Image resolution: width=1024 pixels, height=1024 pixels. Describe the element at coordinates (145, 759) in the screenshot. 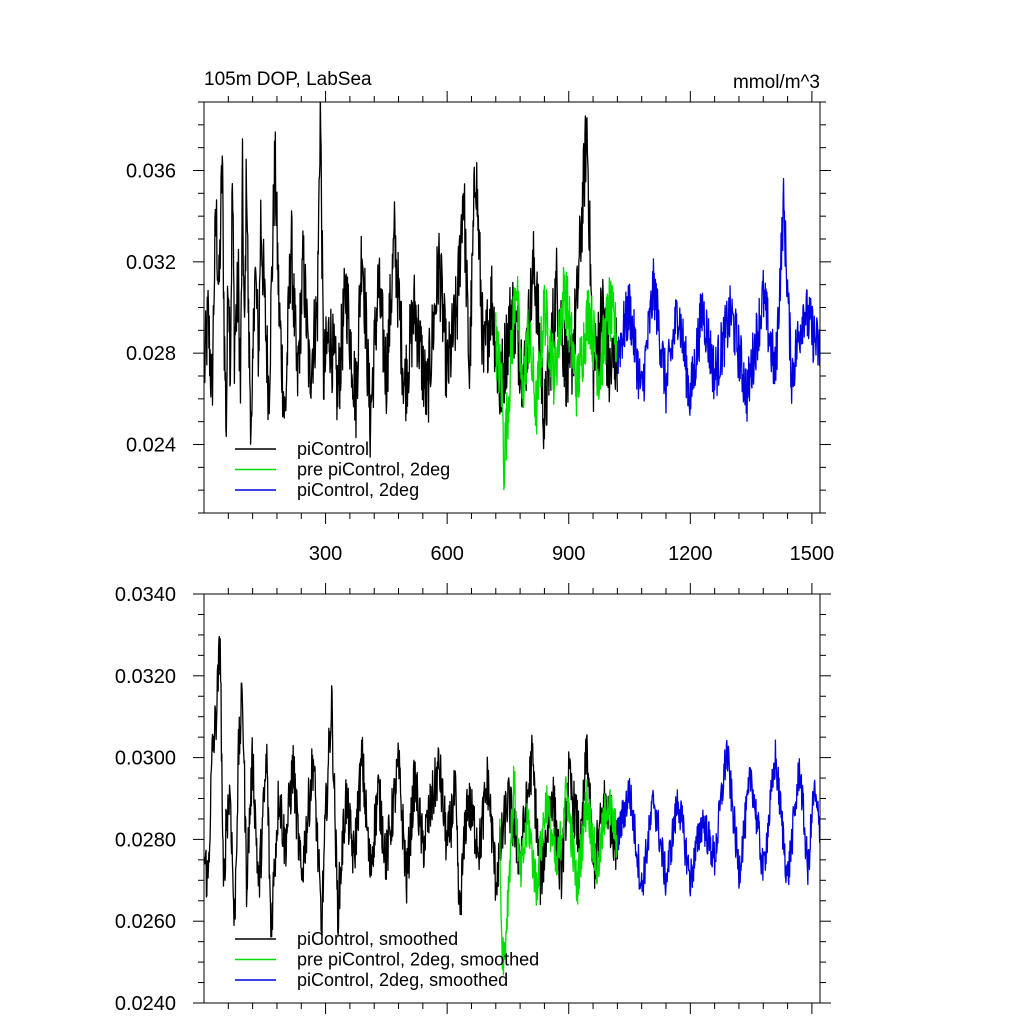

I see `y-tick-label: 0.0300` at that location.